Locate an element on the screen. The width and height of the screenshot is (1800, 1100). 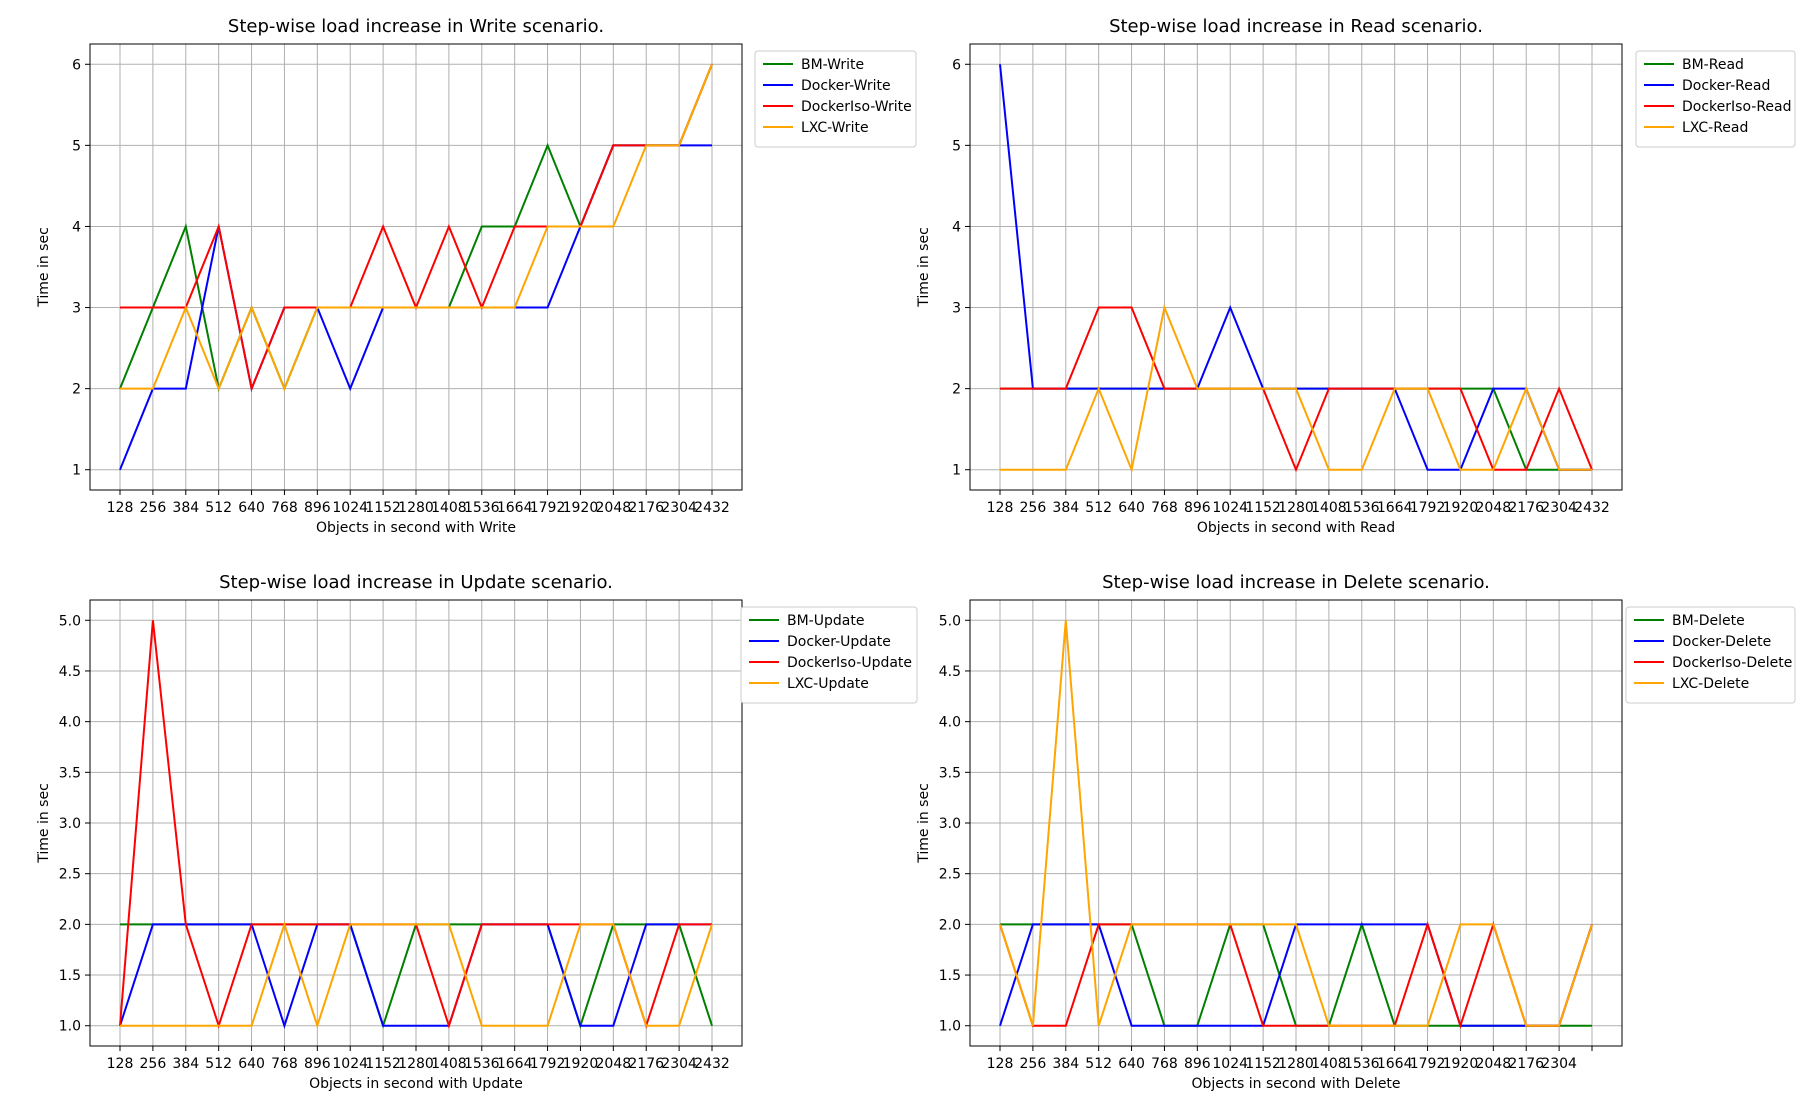
x-axis-label: Objects in second with Read is located at coordinates (1296, 528).